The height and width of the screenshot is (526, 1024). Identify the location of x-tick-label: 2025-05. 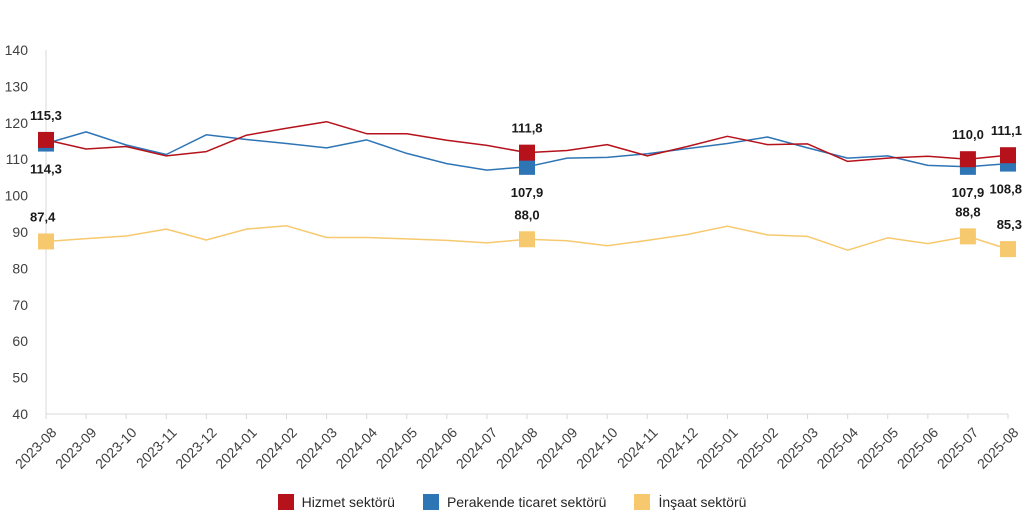
(878, 448).